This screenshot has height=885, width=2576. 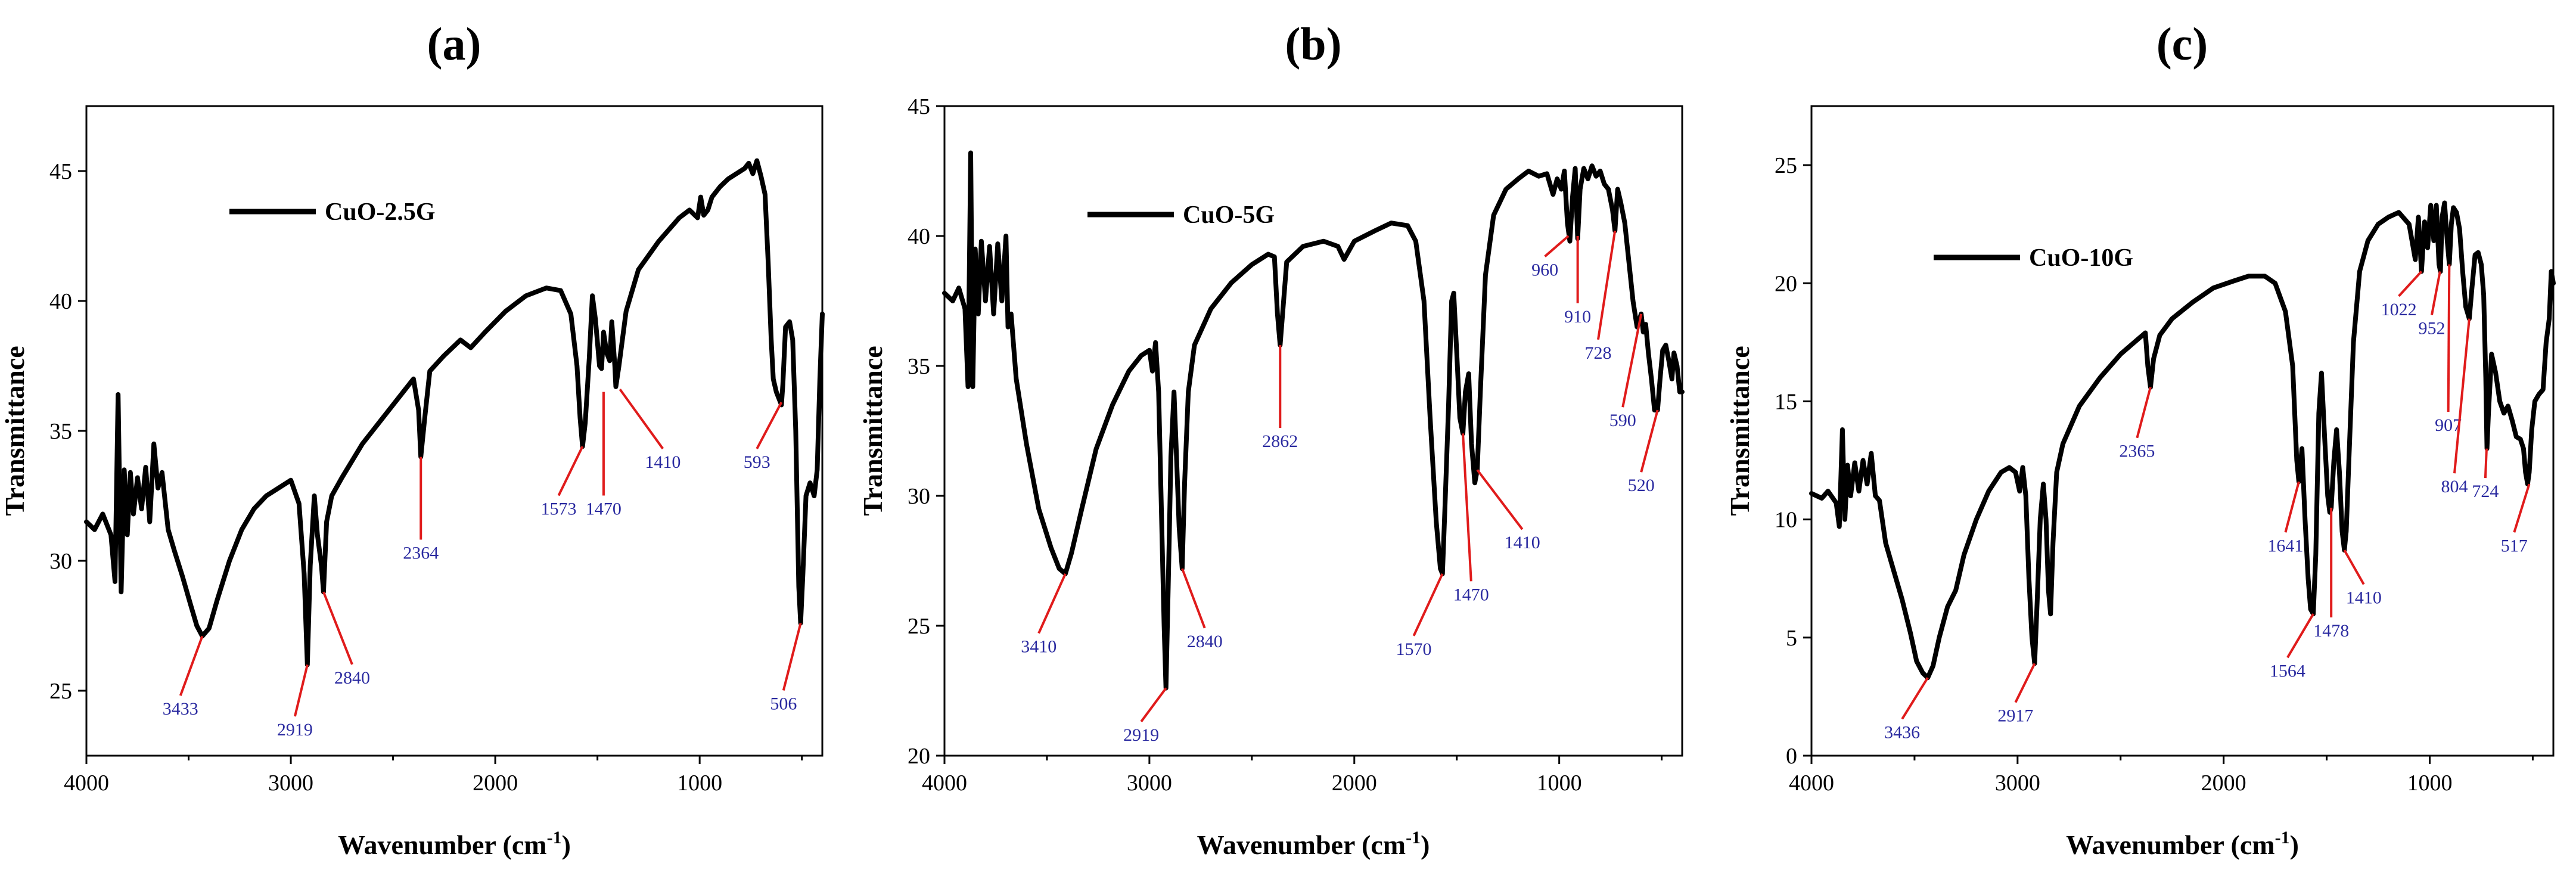 I want to click on peak-label: 952, so click(x=2431, y=329).